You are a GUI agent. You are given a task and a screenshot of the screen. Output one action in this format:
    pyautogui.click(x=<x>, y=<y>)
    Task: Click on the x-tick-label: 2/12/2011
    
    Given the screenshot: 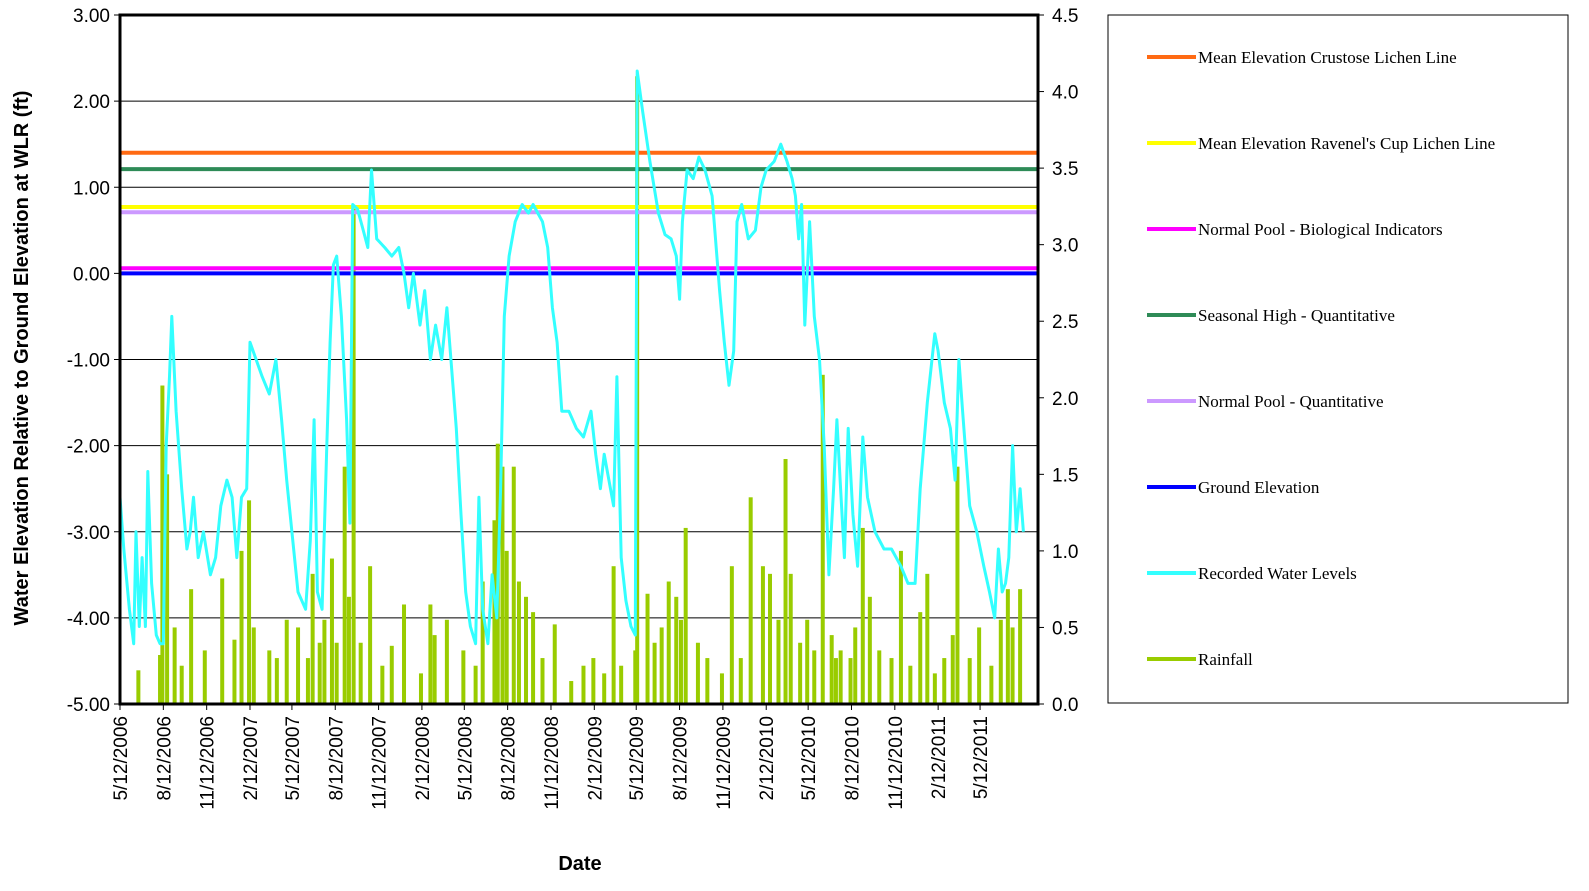 What is the action you would take?
    pyautogui.click(x=939, y=757)
    